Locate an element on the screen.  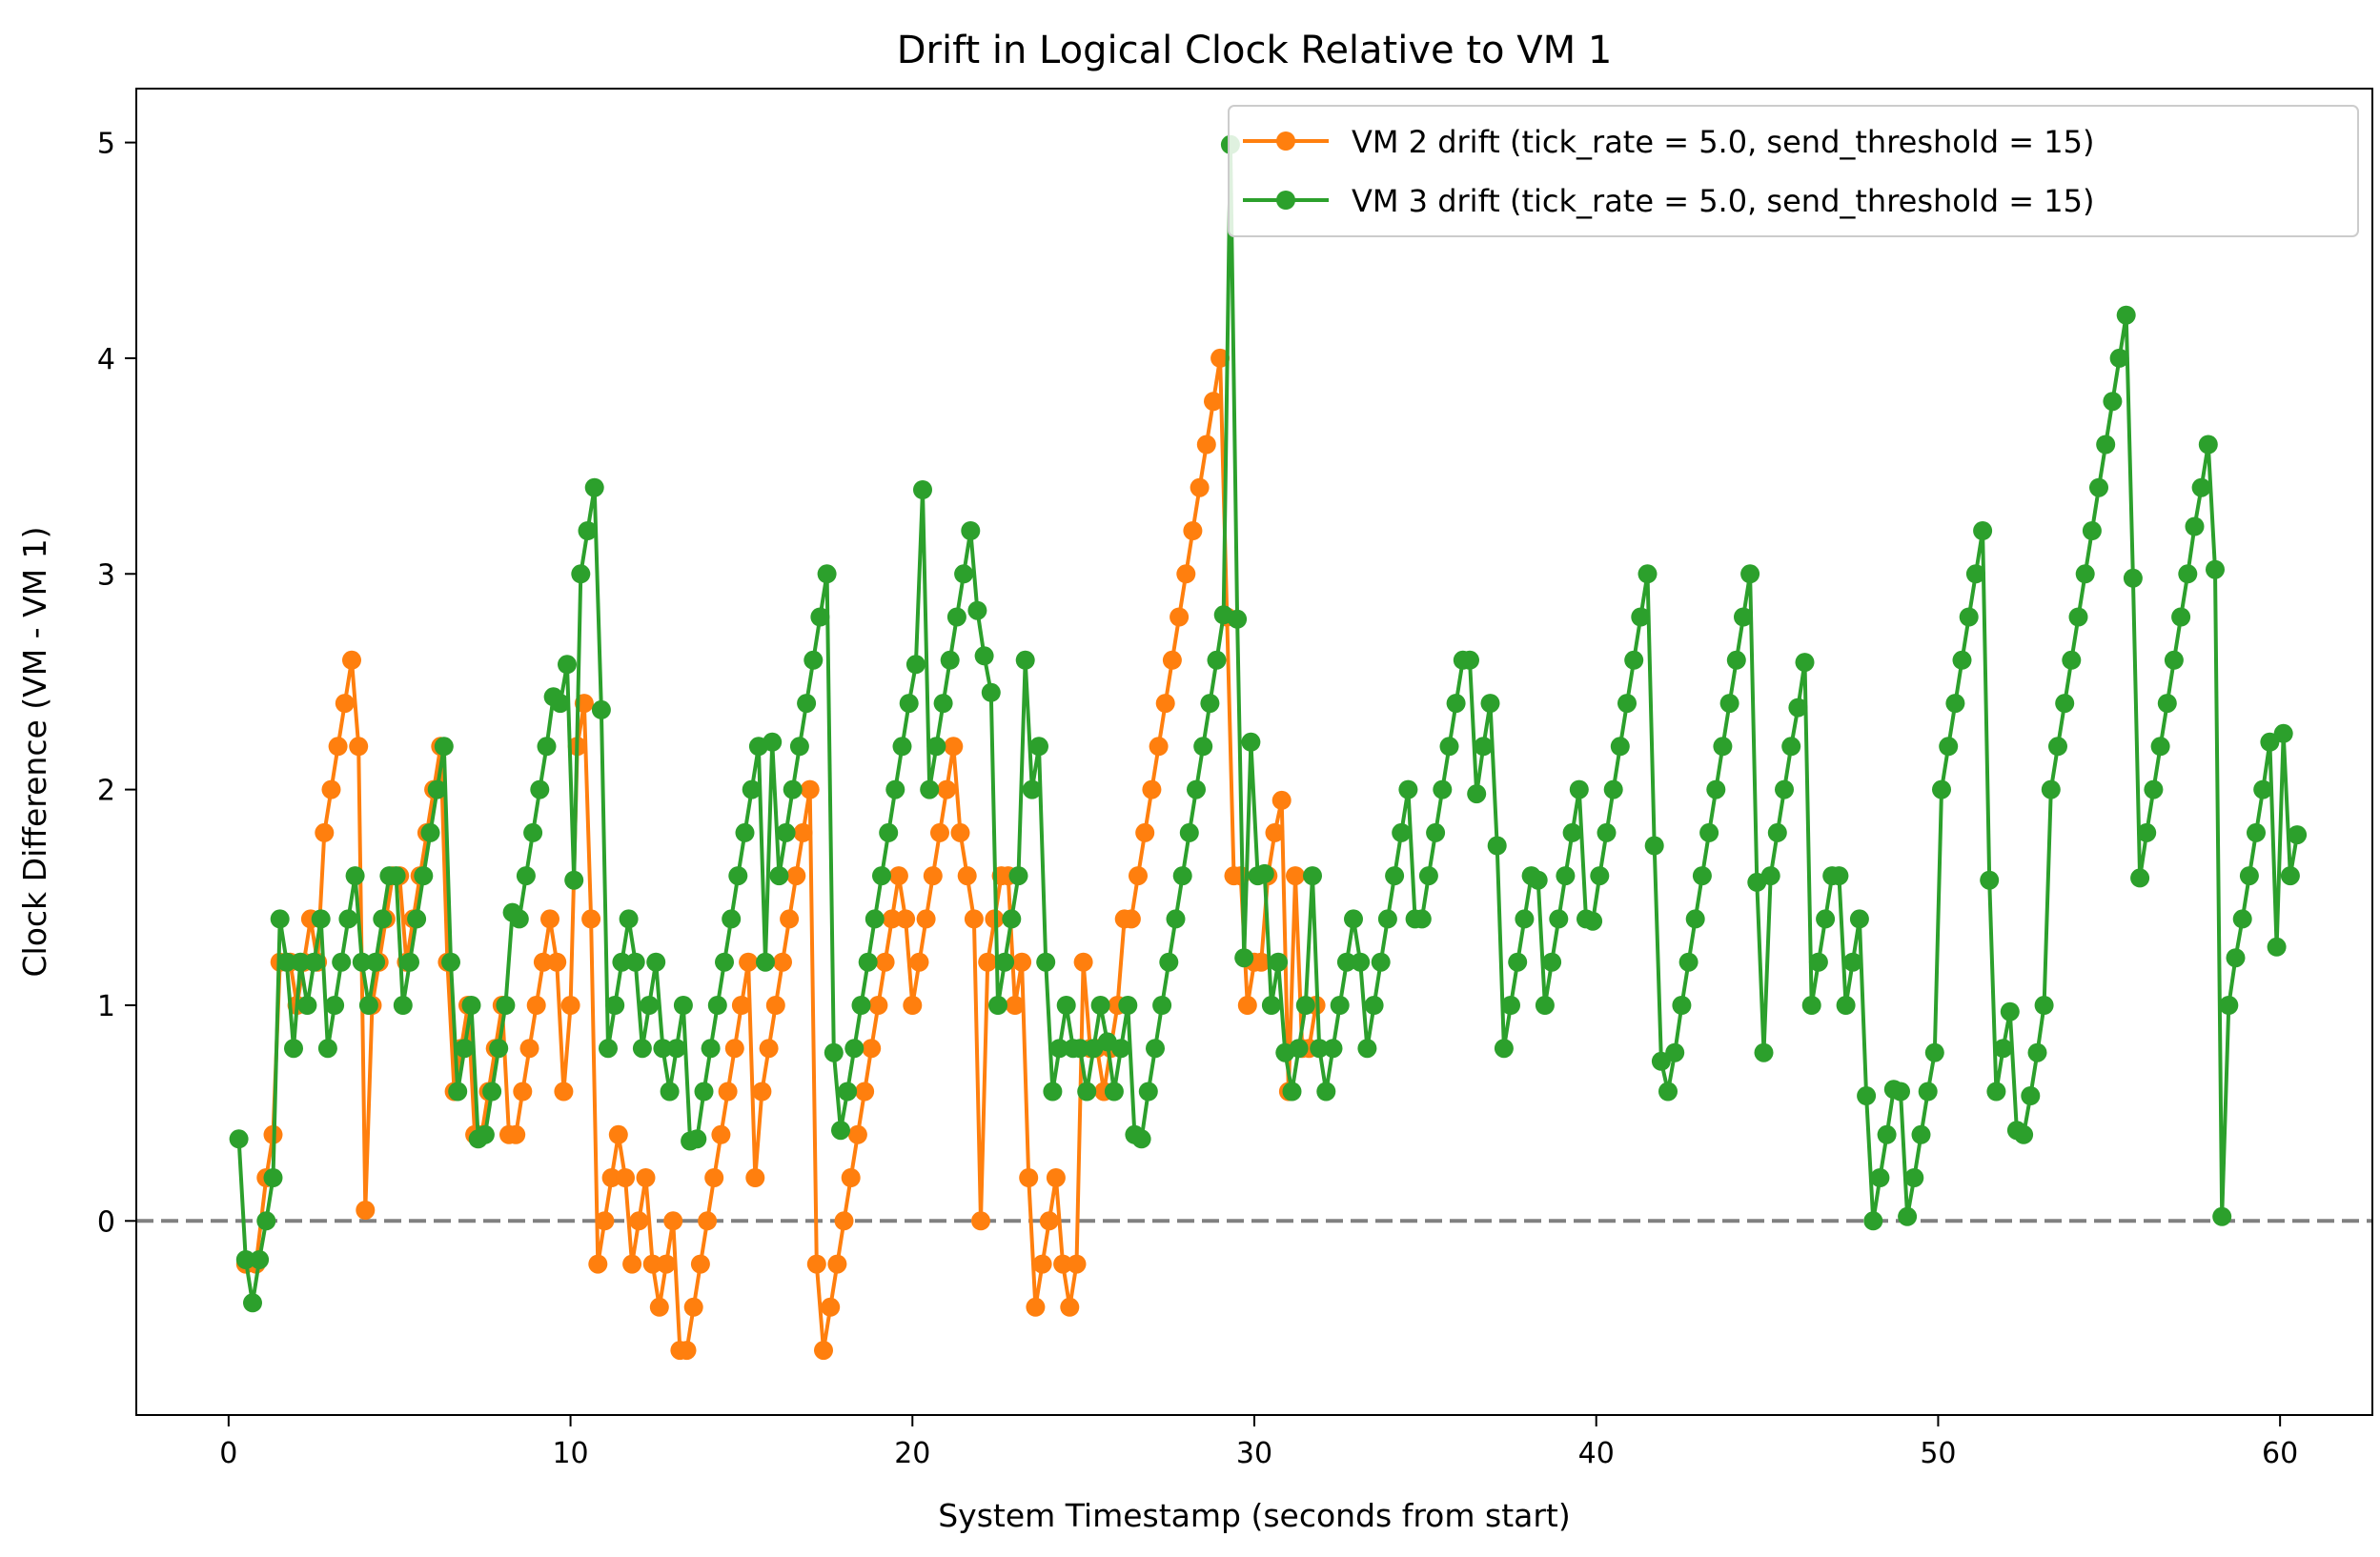
y-tick-label: 1 is located at coordinates (106, 1006).